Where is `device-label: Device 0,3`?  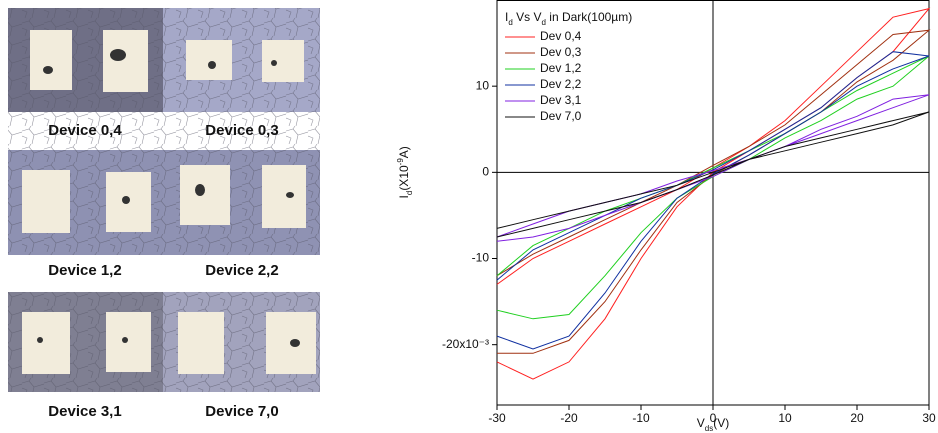 device-label: Device 0,3 is located at coordinates (241, 130).